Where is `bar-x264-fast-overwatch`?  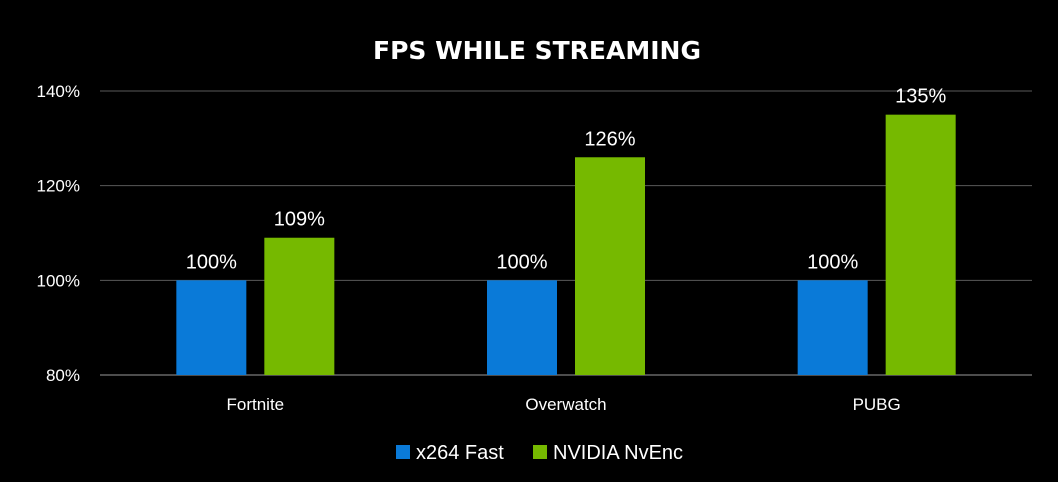
bar-x264-fast-overwatch is located at coordinates (522, 327).